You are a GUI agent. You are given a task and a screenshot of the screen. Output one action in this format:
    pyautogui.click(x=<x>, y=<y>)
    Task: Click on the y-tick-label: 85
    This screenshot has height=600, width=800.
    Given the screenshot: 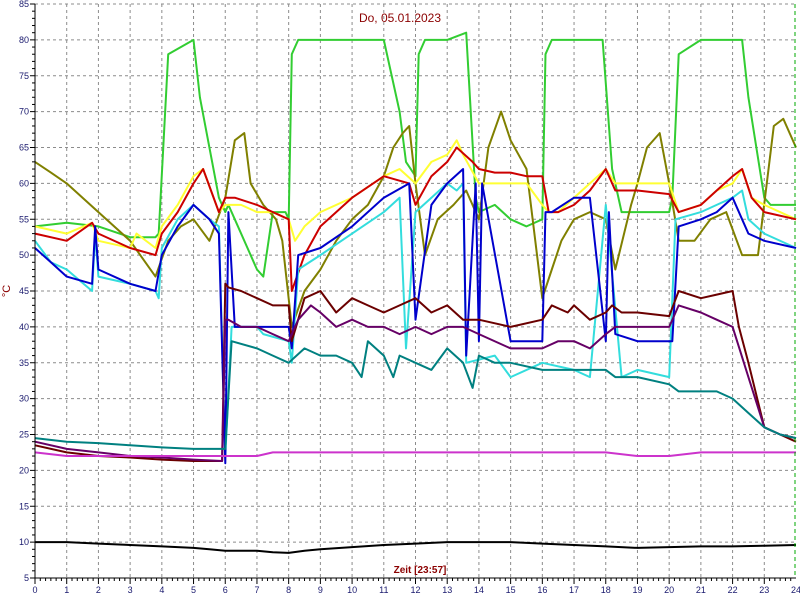 What is the action you would take?
    pyautogui.click(x=24, y=4)
    